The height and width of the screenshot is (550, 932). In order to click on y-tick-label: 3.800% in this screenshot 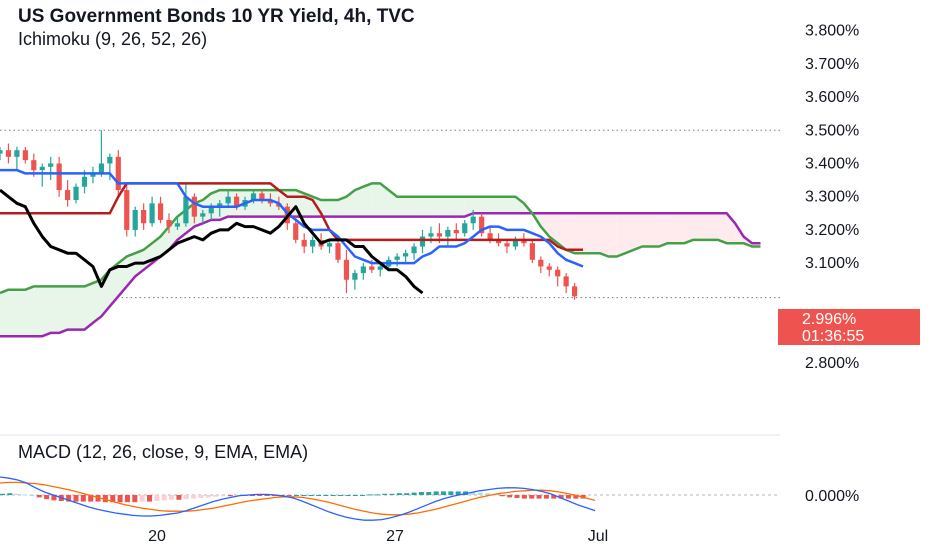, I will do `click(832, 31)`.